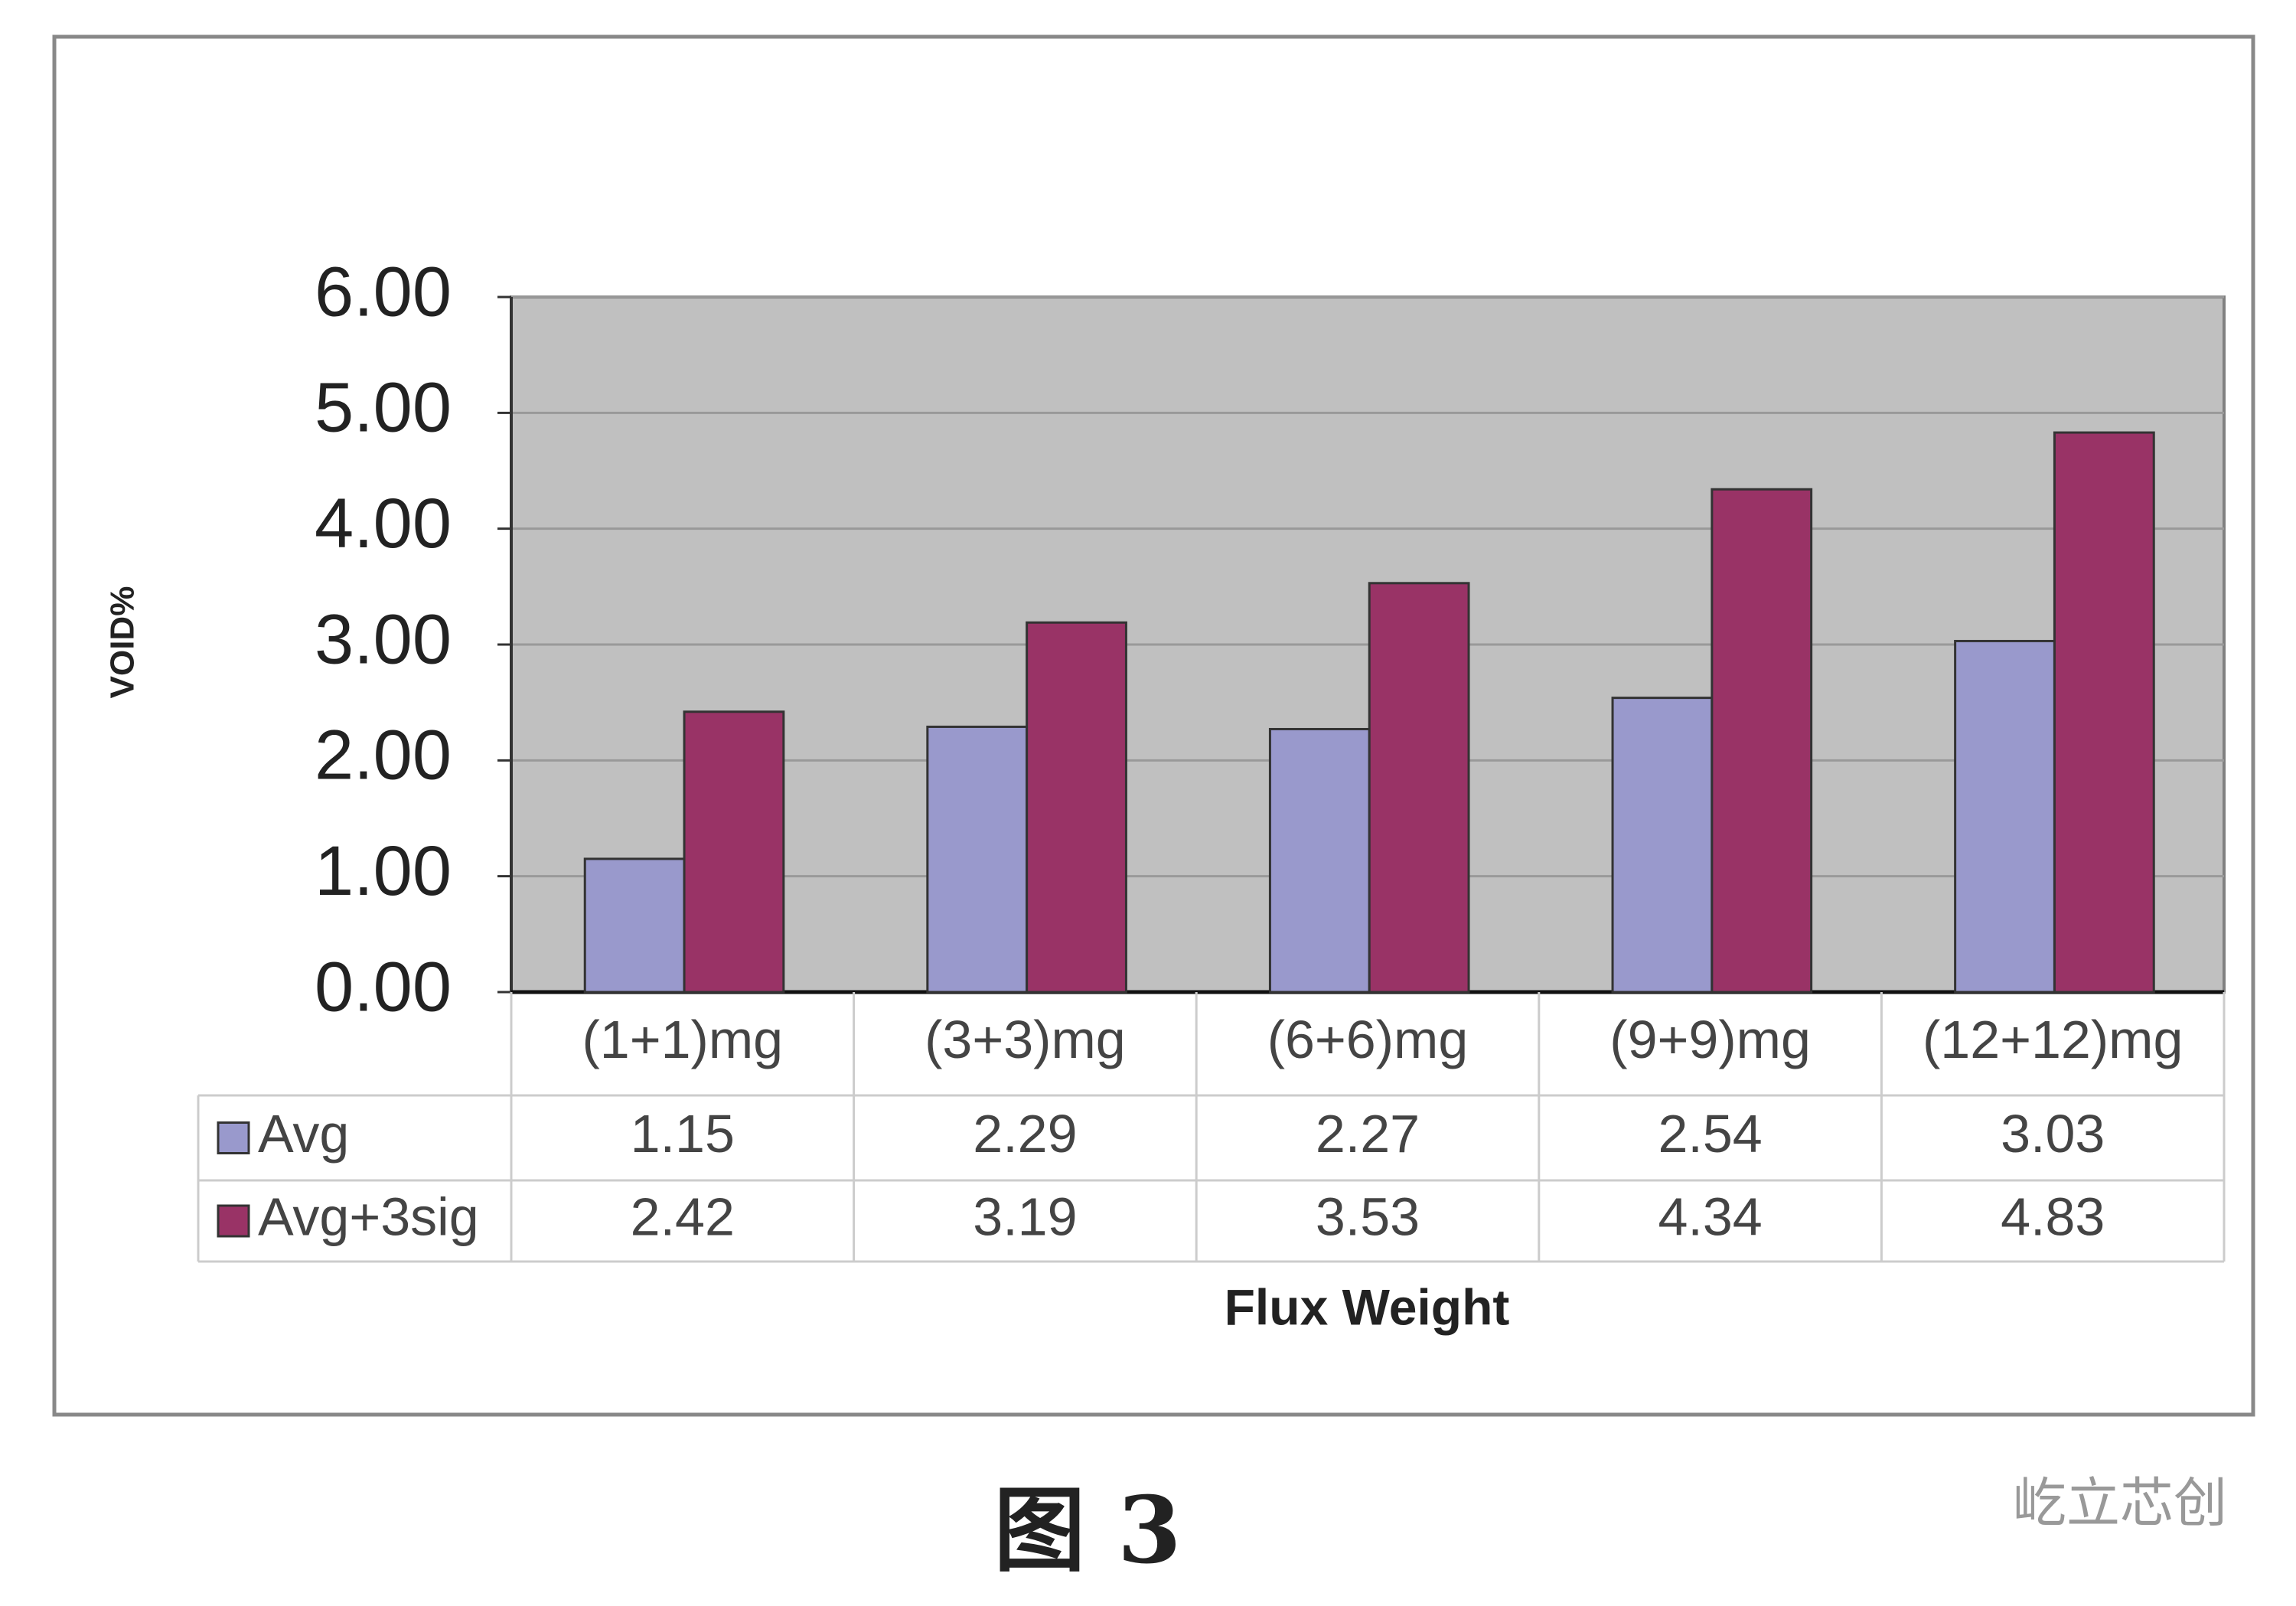 The image size is (2296, 1606). I want to click on table-value: 4.83, so click(2053, 1216).